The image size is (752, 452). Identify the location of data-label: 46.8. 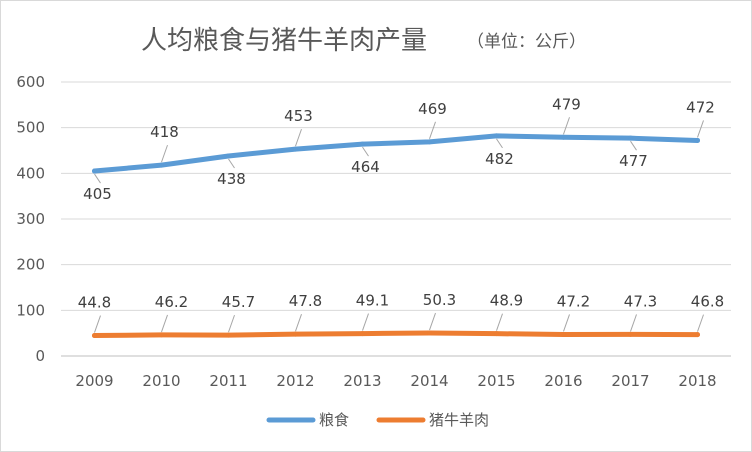
(707, 302).